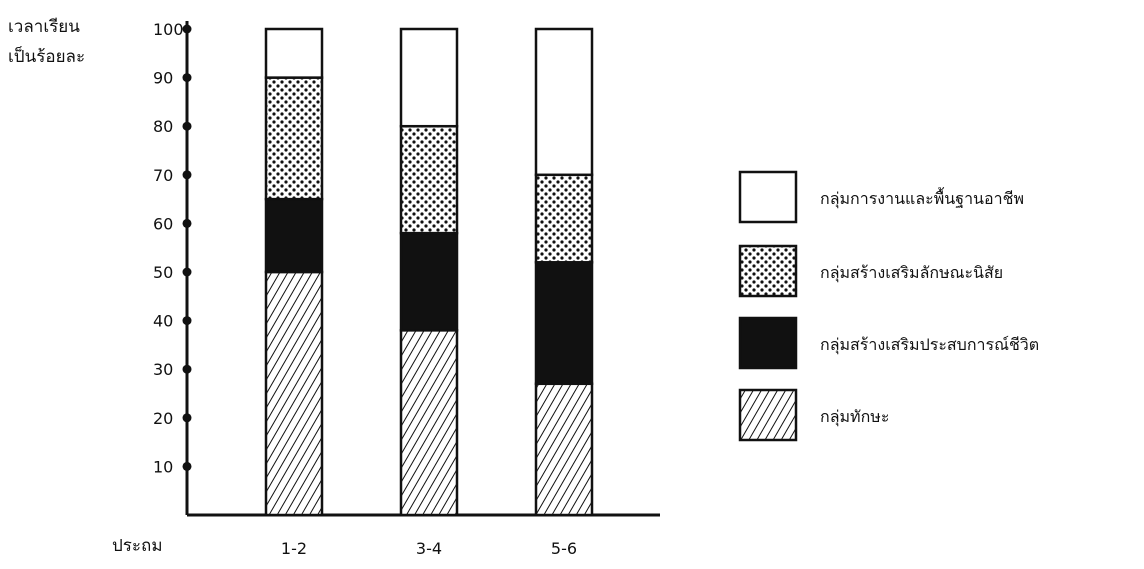  I want to click on legend-label: กลุ่มสร้างเสริมประสบการณ์ชีวิต, so click(929, 345).